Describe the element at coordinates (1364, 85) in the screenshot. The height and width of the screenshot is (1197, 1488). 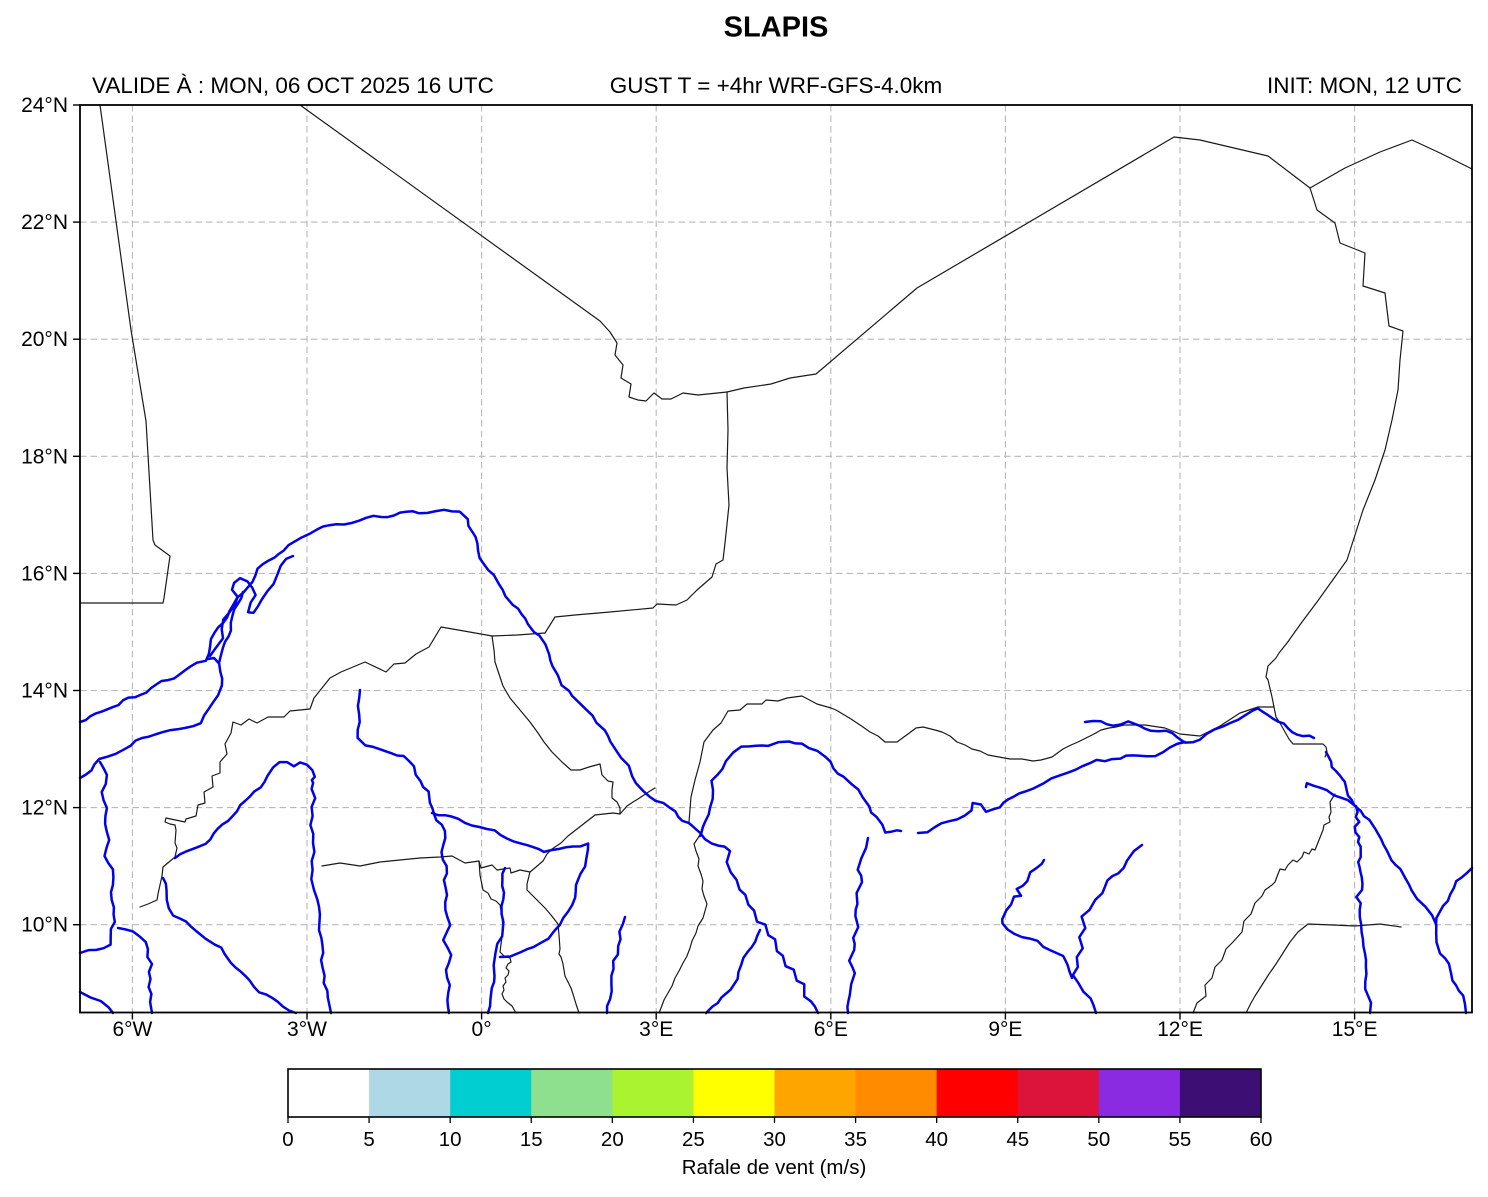
I see `svg-text: INIT: MON, 12 UTC` at that location.